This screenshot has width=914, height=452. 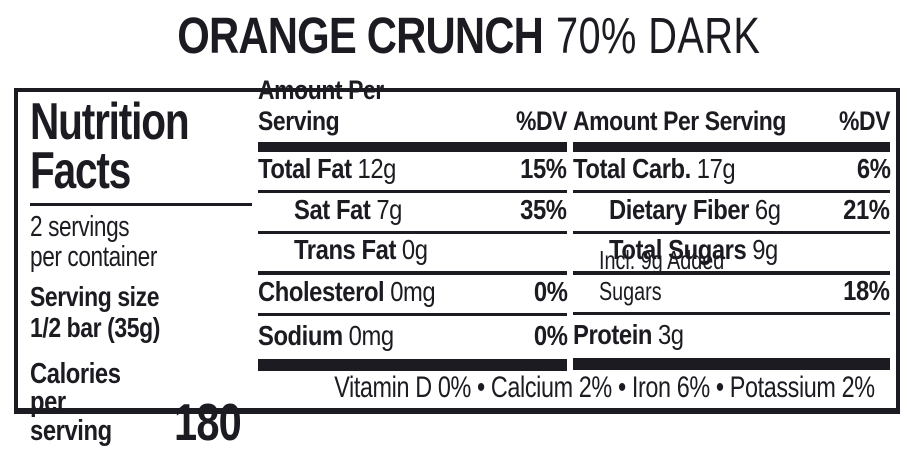 What do you see at coordinates (332, 209) in the screenshot?
I see `nutrient-name: Sat Fat` at bounding box center [332, 209].